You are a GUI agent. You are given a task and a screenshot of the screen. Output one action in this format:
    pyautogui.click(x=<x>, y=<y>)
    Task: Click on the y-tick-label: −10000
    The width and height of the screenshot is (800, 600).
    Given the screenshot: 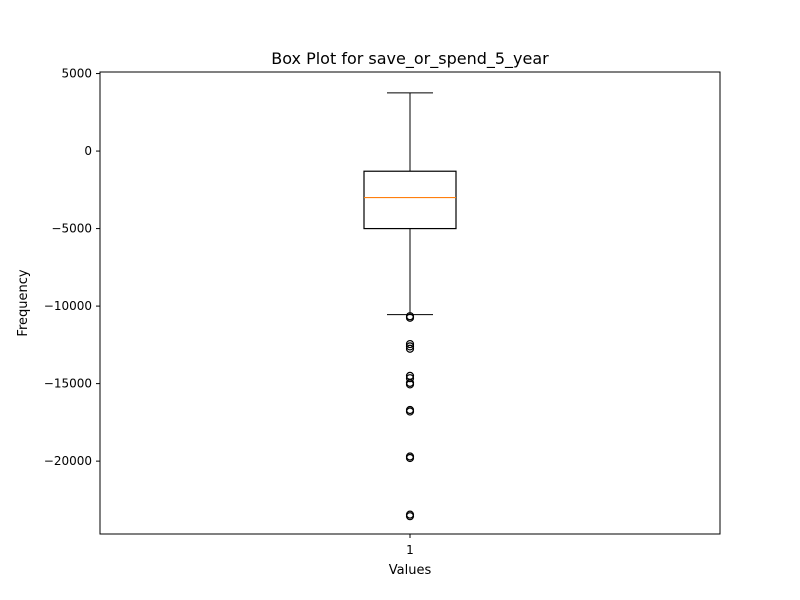 What is the action you would take?
    pyautogui.click(x=68, y=306)
    